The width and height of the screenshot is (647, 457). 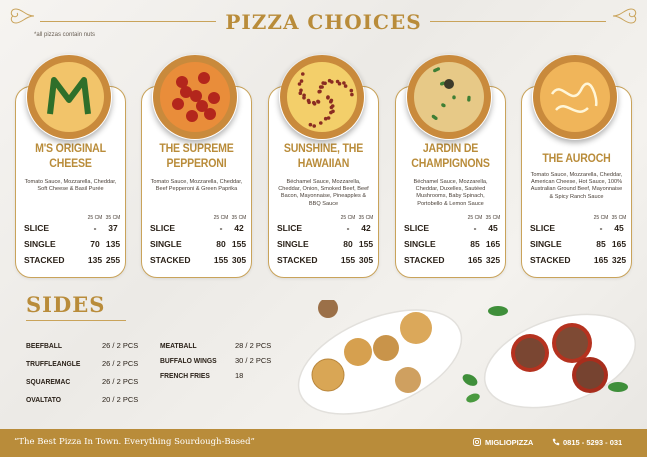 What do you see at coordinates (70, 155) in the screenshot?
I see `pizza-name: M's Original Cheese` at bounding box center [70, 155].